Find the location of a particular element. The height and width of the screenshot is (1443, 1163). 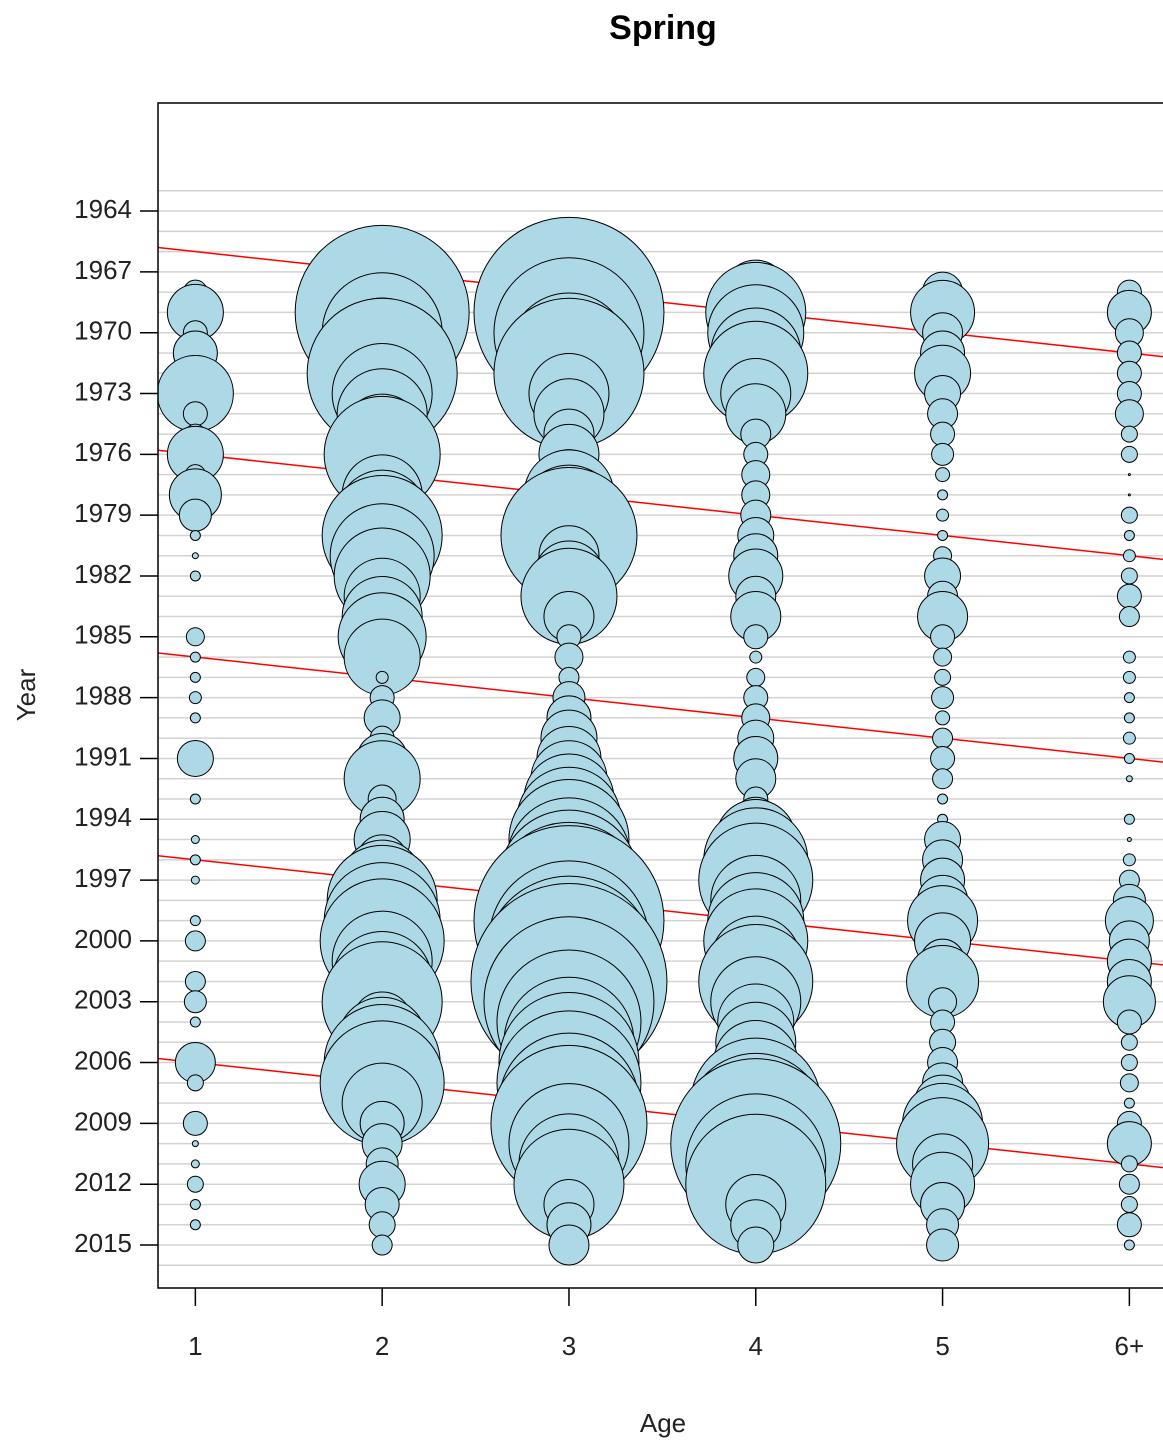

y-tick-label: 1967 is located at coordinates (103, 270).